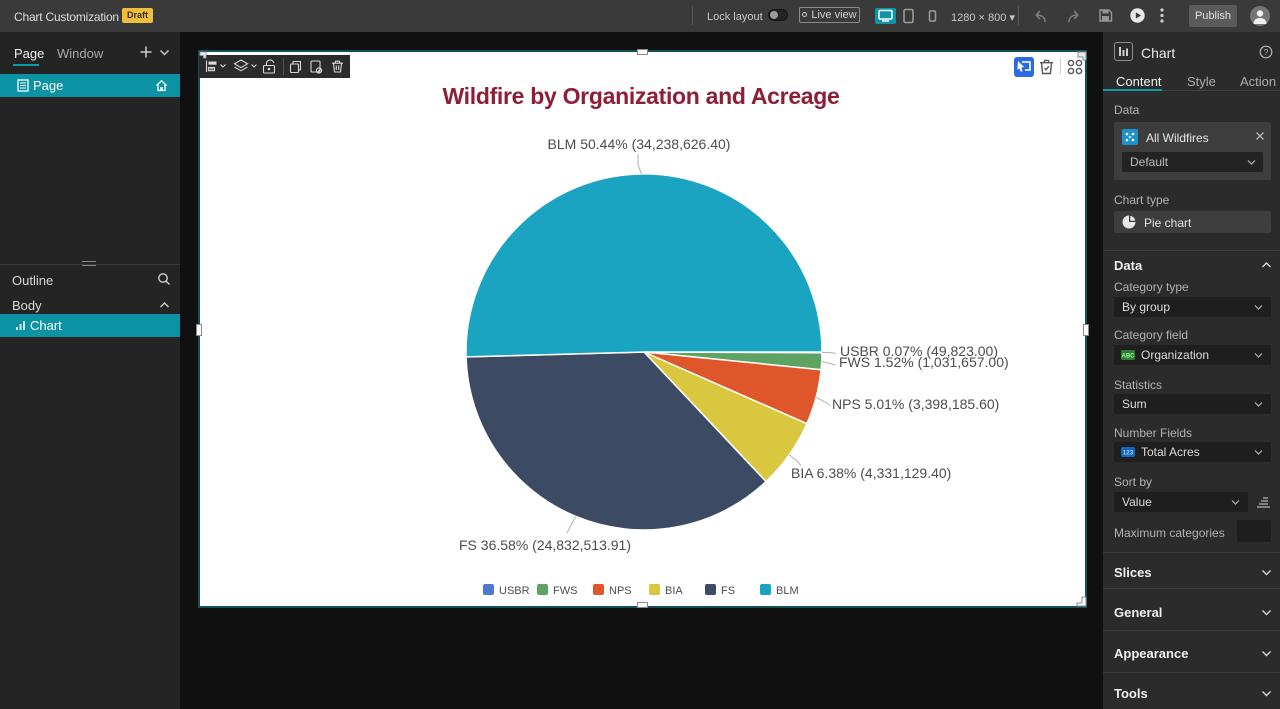 The width and height of the screenshot is (1280, 709). What do you see at coordinates (514, 591) in the screenshot?
I see `svg-text: USBR` at bounding box center [514, 591].